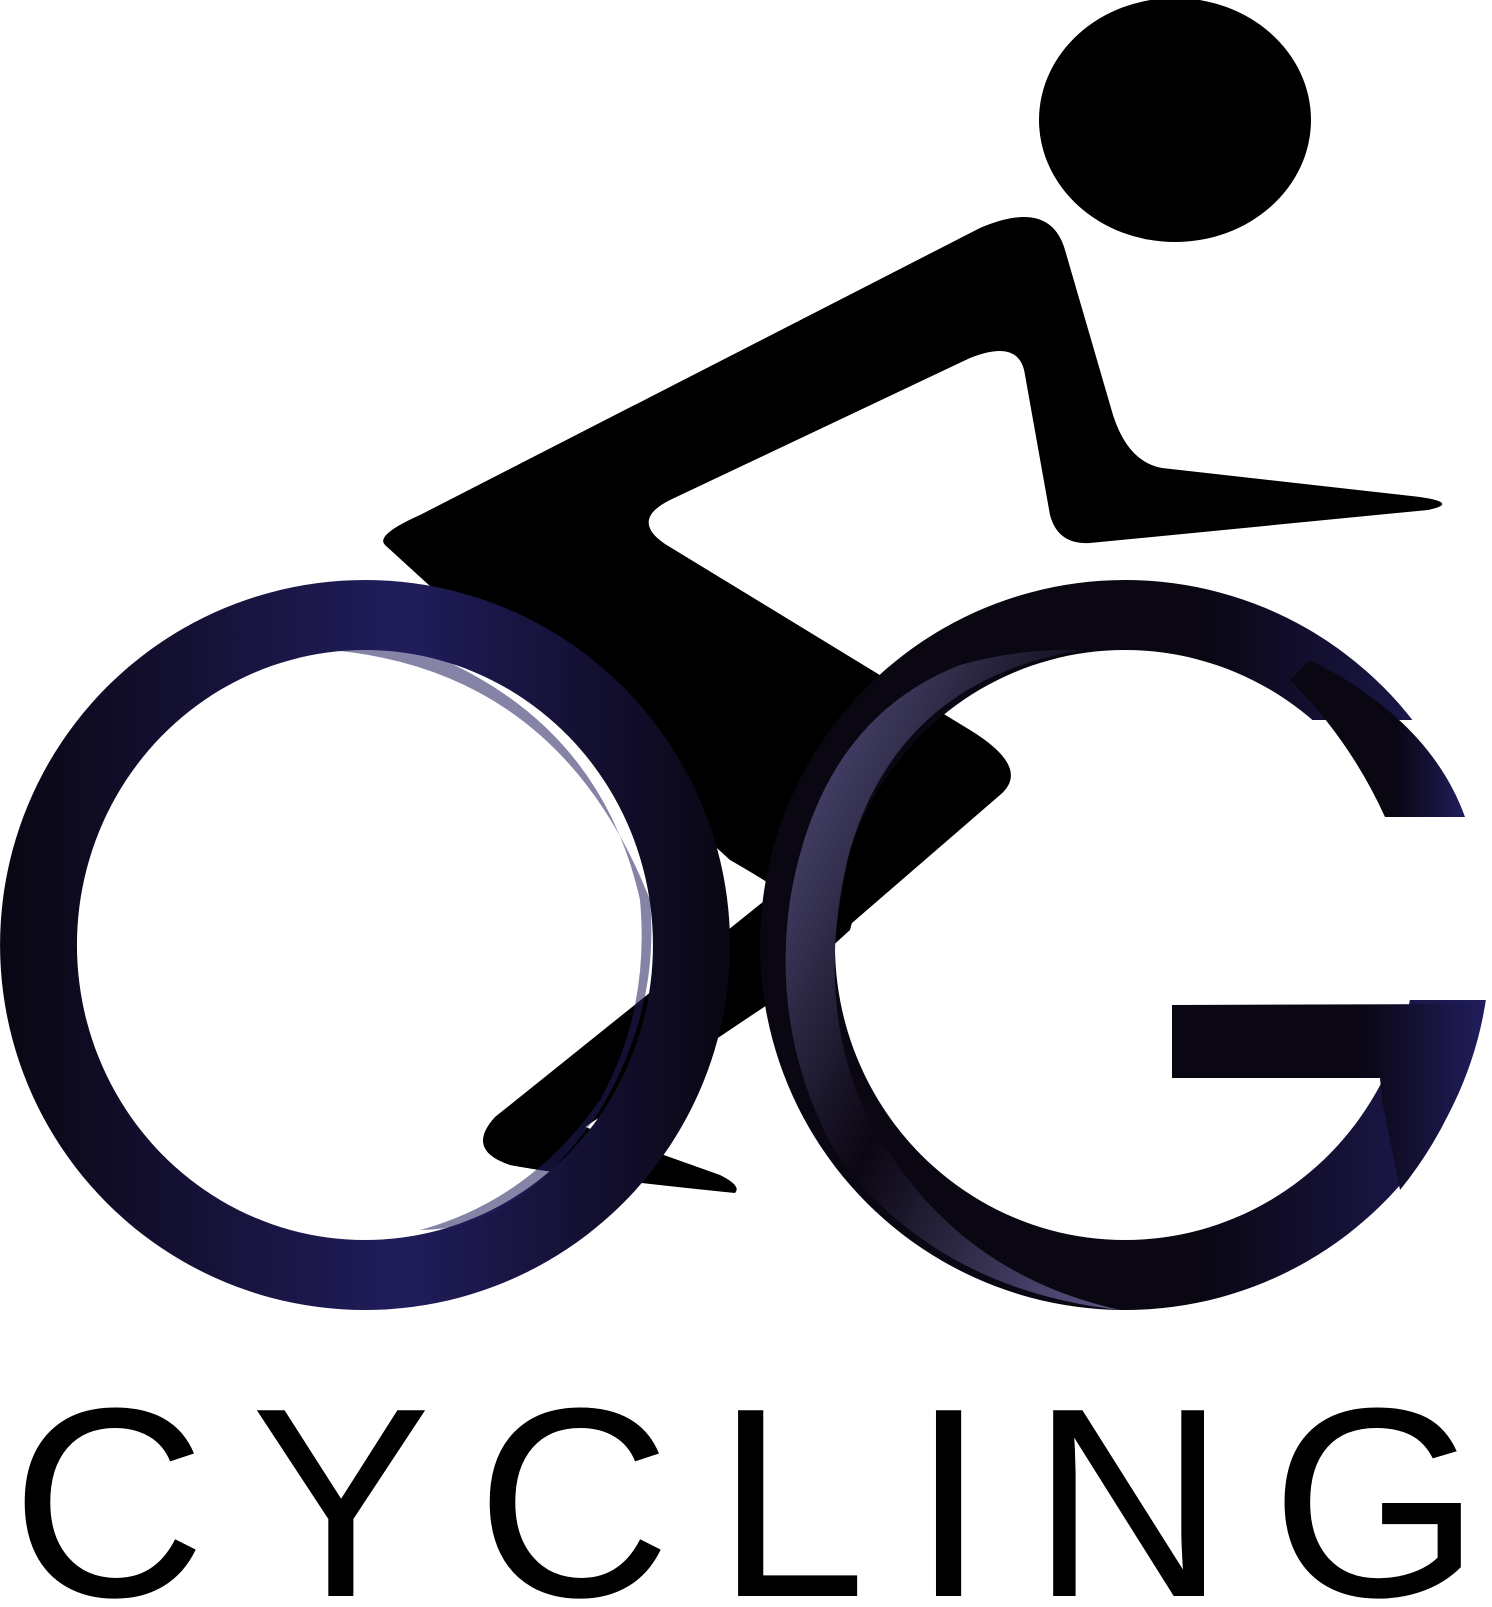 The width and height of the screenshot is (1492, 1607). Describe the element at coordinates (1328, 1097) in the screenshot. I see `g-crossbar` at that location.